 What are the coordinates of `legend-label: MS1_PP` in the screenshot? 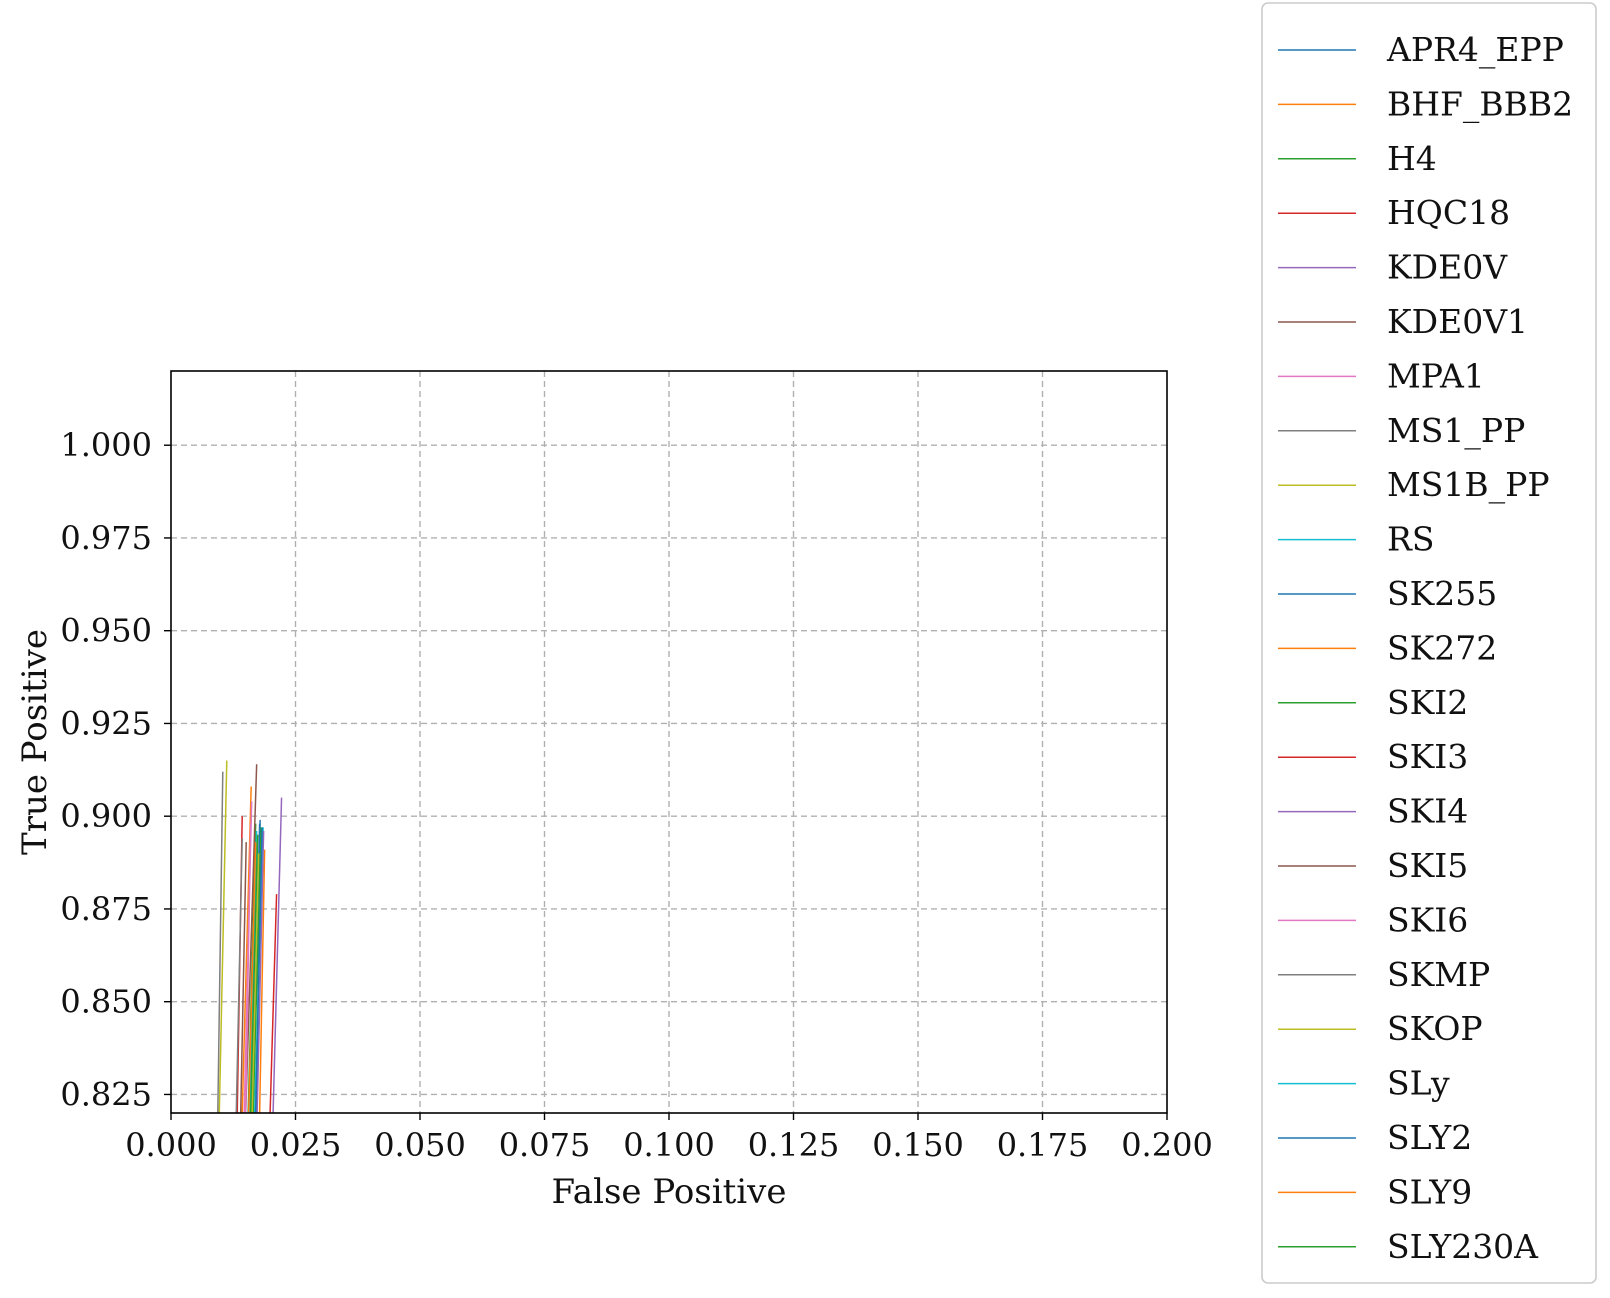 It's located at (1456, 431).